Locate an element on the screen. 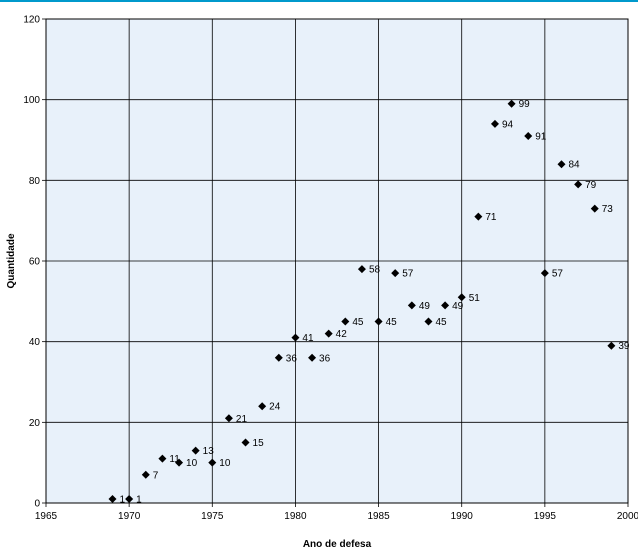  y-tick-label: 100 is located at coordinates (31, 100).